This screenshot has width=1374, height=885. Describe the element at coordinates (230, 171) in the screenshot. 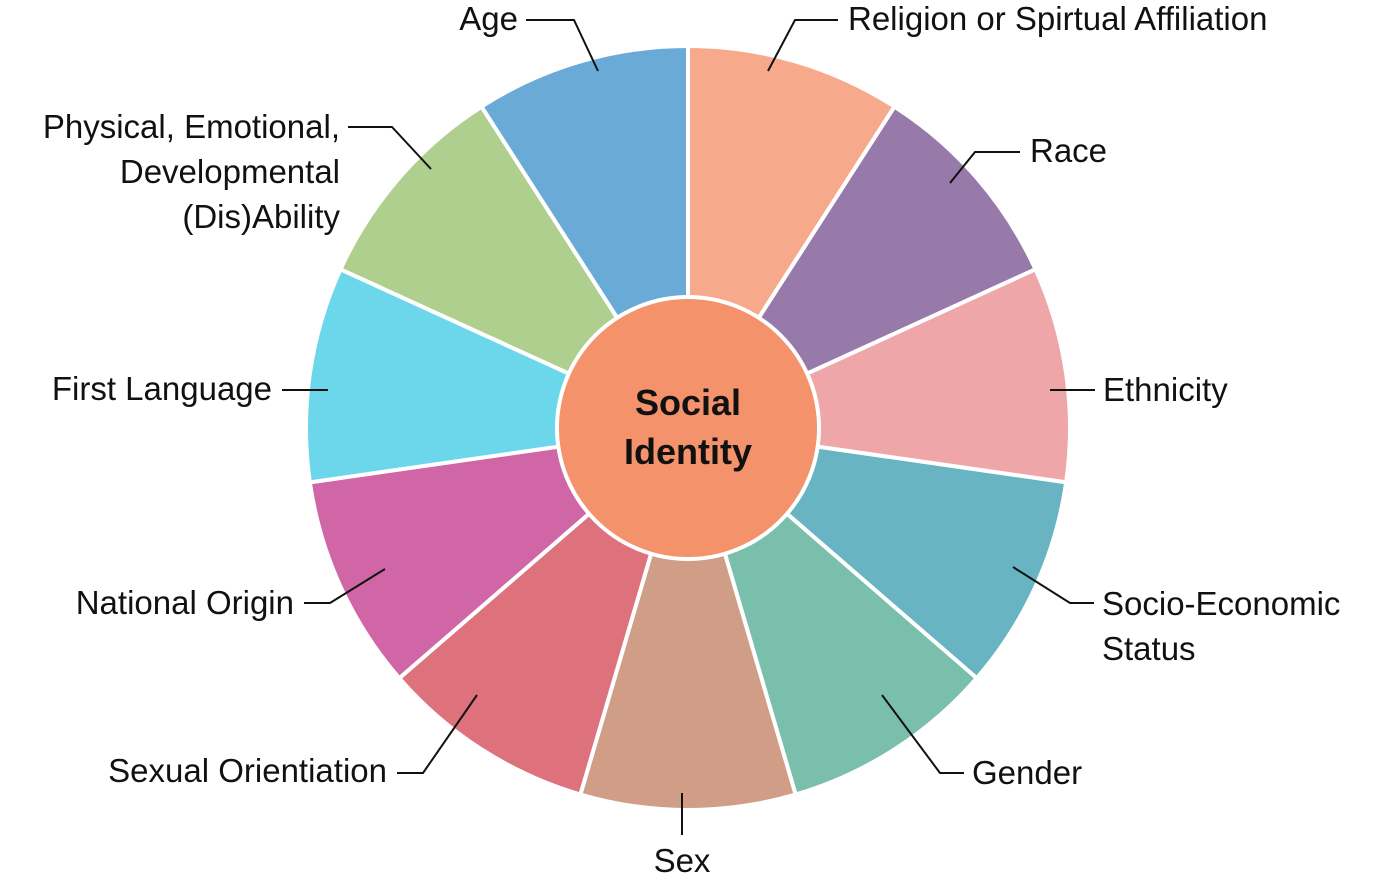

I see `label-line: Developmental` at that location.